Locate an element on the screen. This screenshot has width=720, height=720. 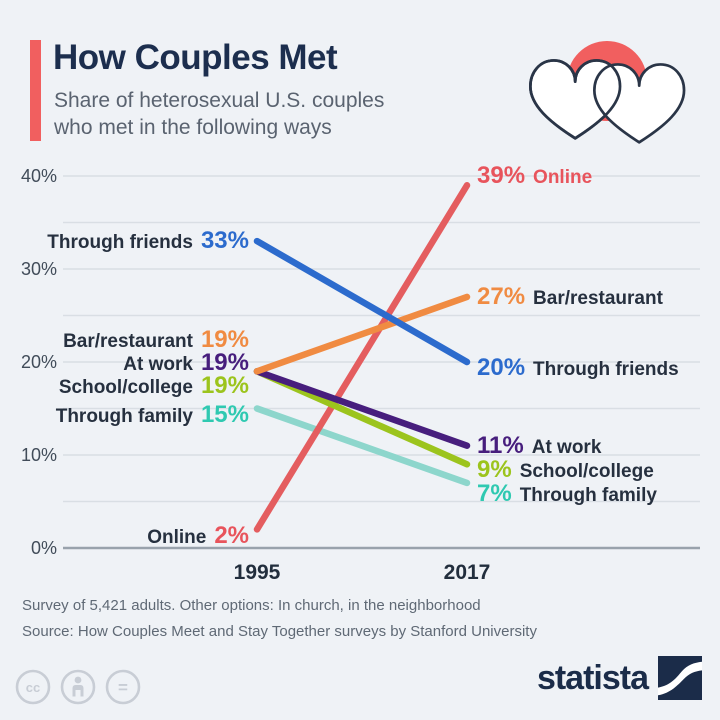
series-value: 2% is located at coordinates (231, 536).